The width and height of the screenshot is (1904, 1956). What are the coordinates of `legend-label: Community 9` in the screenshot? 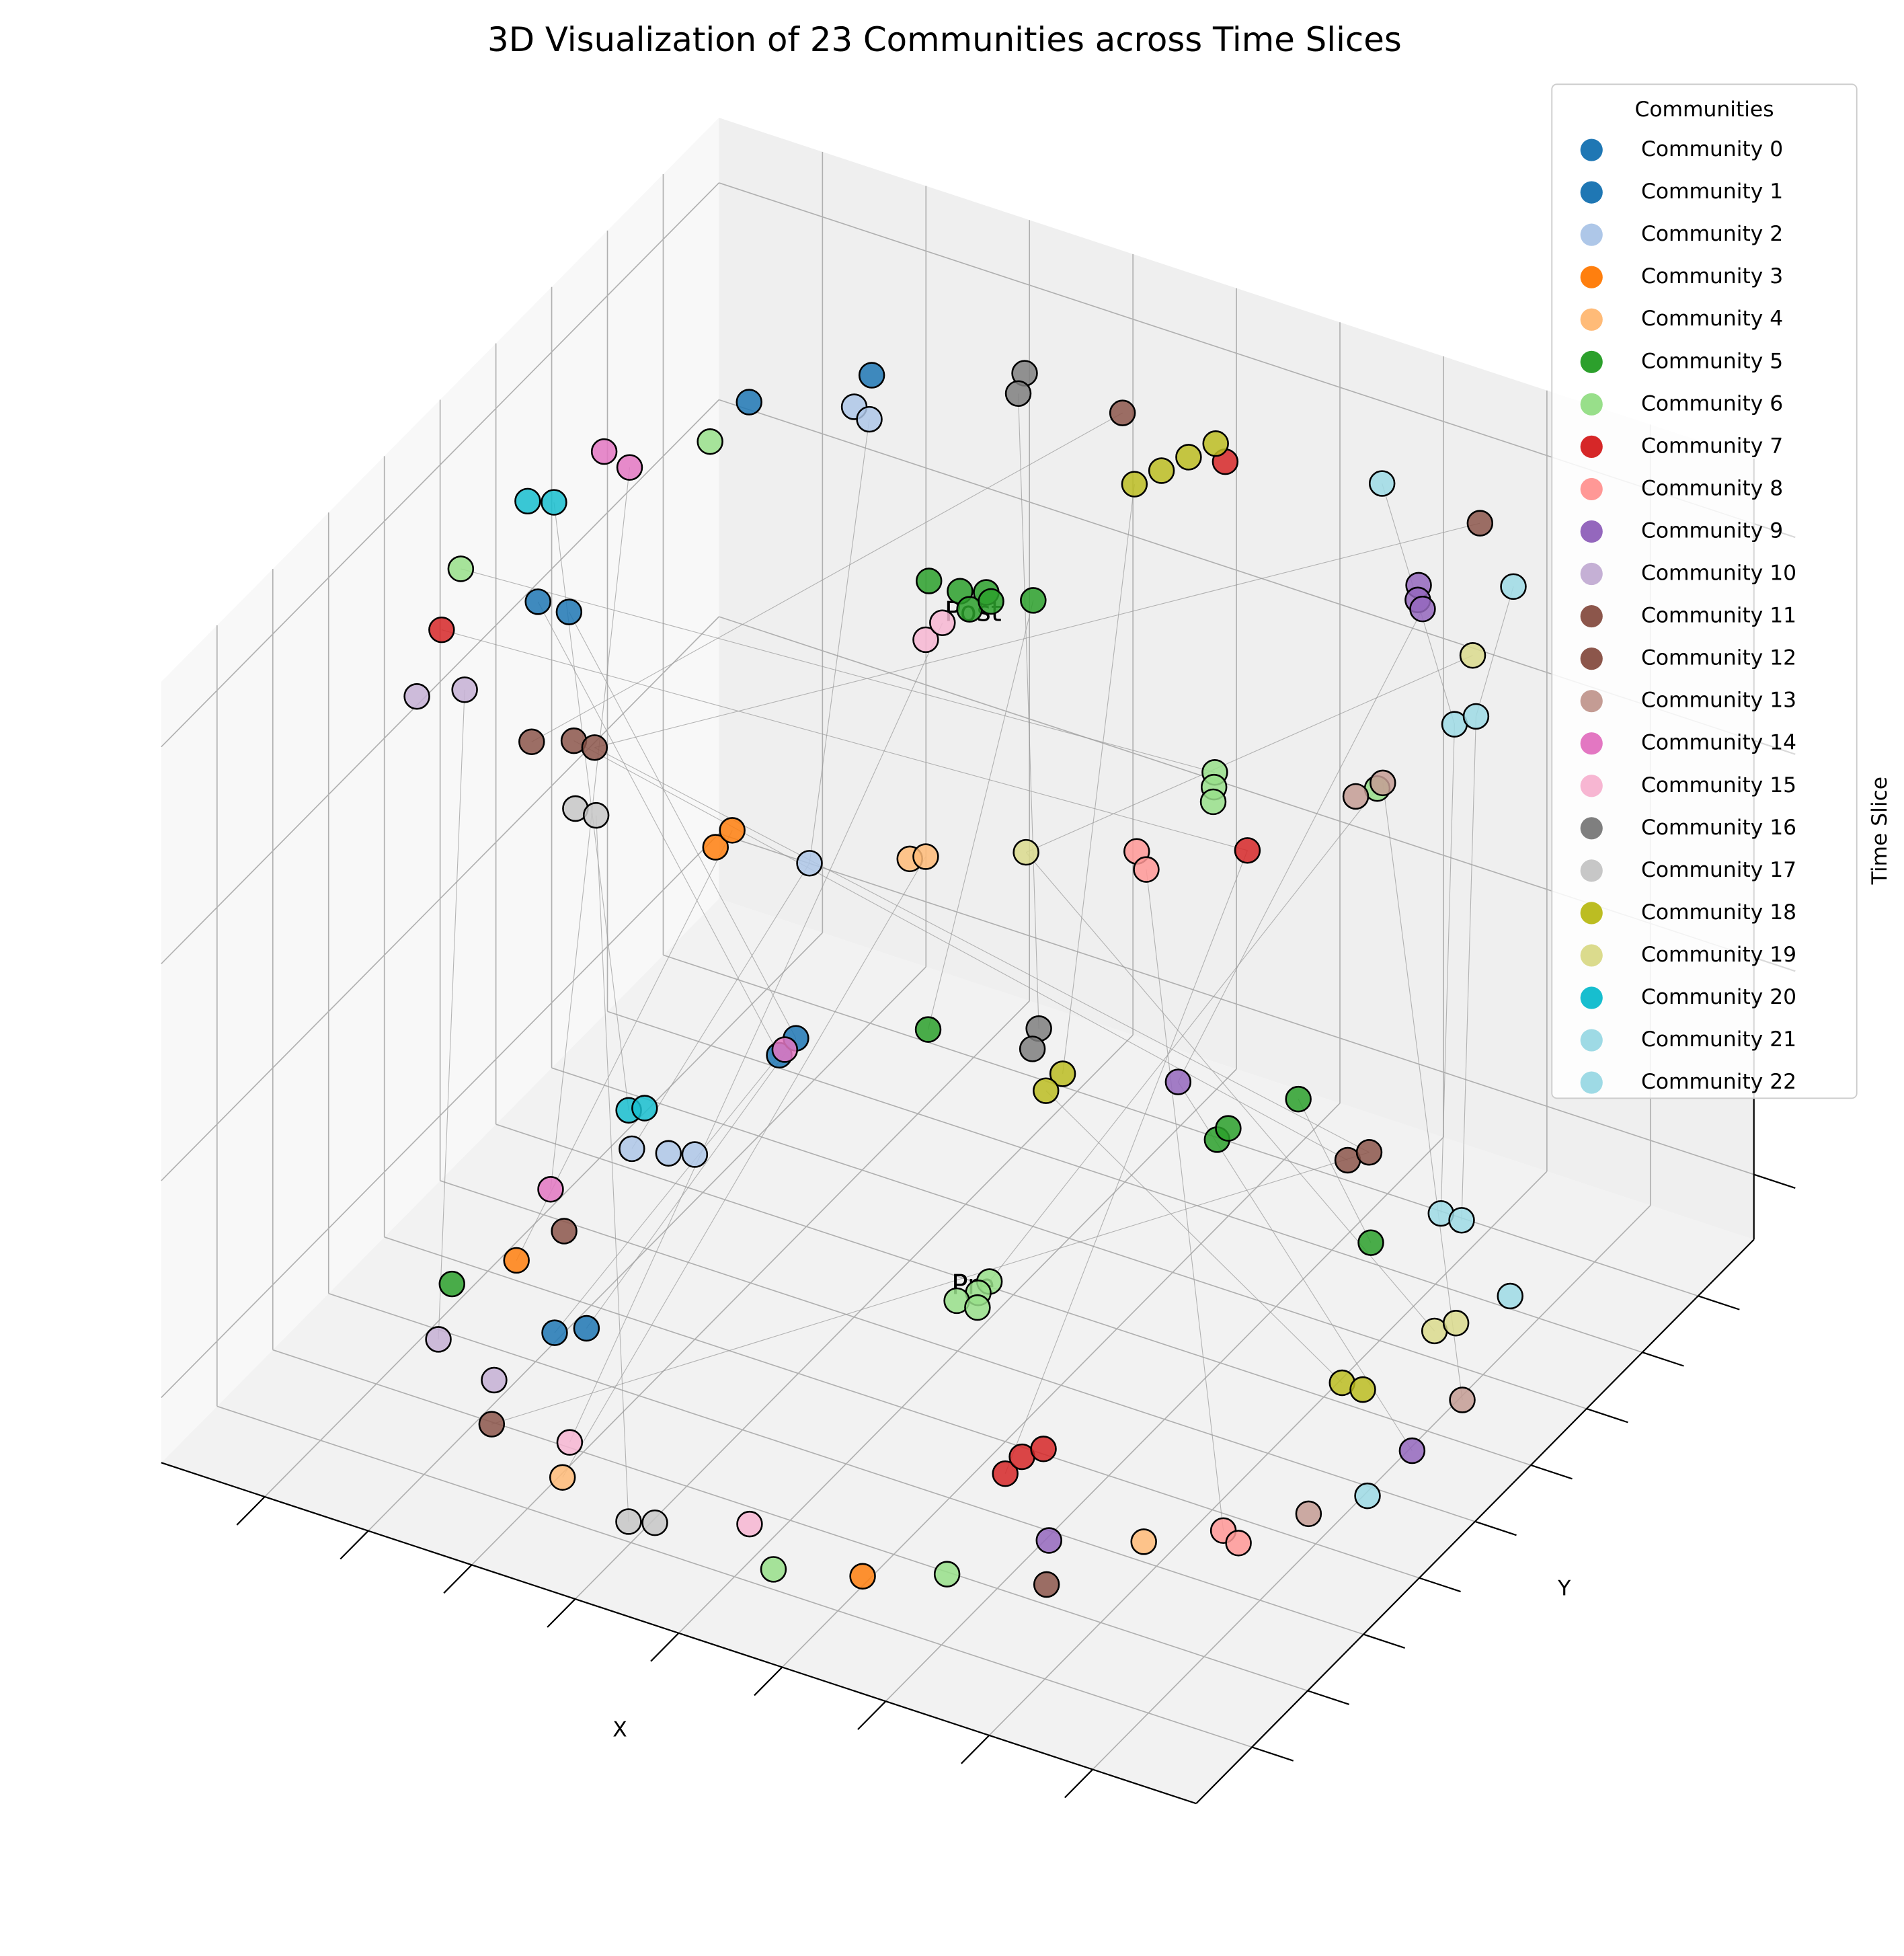 It's located at (1712, 530).